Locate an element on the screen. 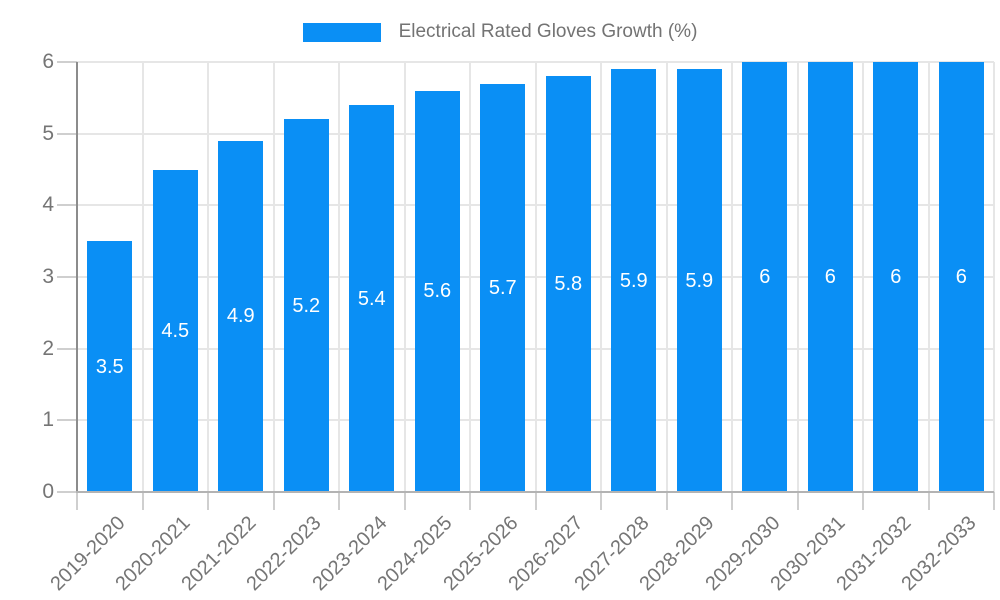 Image resolution: width=1000 pixels, height=600 pixels. bar-value-label: 3.5 is located at coordinates (109, 366).